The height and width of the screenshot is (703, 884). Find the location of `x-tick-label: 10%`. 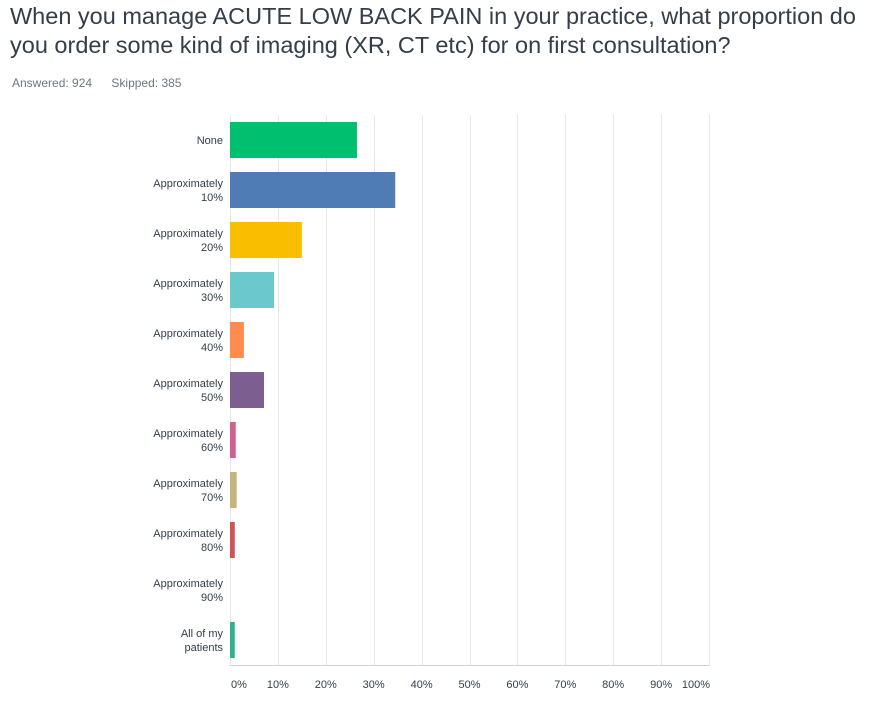

x-tick-label: 10% is located at coordinates (278, 685).